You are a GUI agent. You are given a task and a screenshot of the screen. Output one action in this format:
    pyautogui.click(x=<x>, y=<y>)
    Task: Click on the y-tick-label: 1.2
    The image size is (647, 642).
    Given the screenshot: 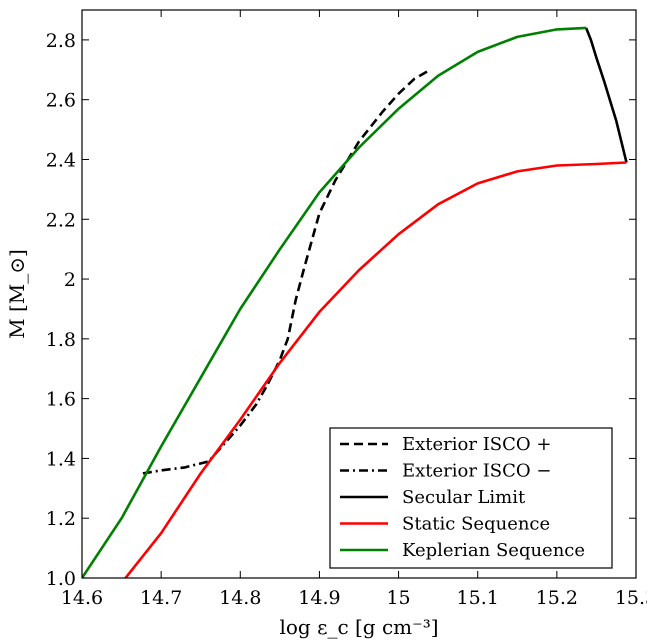 What is the action you would take?
    pyautogui.click(x=61, y=519)
    